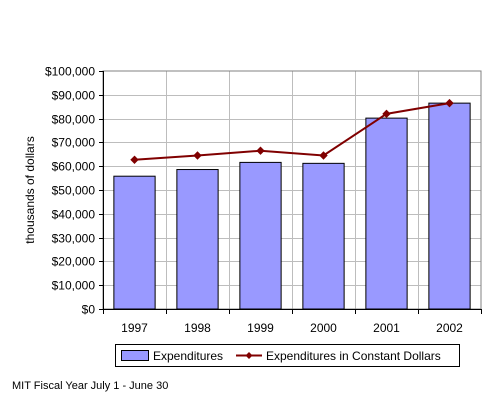 This screenshot has height=405, width=496. Describe the element at coordinates (260, 235) in the screenshot. I see `bar-1999` at that location.